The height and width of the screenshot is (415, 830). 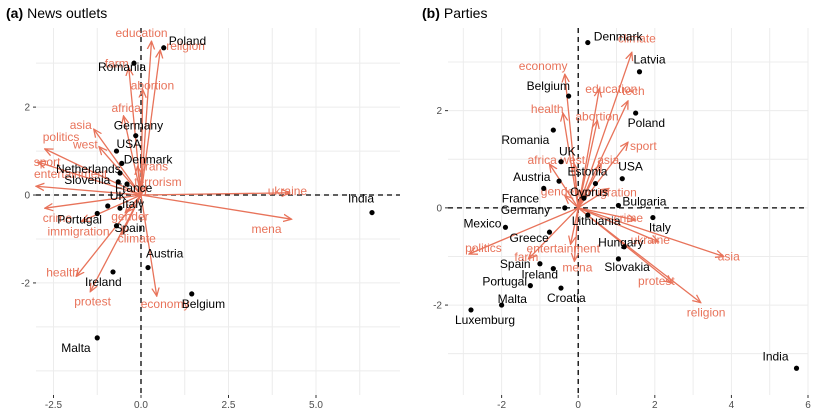 What do you see at coordinates (653, 217) in the screenshot?
I see `point-italy` at bounding box center [653, 217].